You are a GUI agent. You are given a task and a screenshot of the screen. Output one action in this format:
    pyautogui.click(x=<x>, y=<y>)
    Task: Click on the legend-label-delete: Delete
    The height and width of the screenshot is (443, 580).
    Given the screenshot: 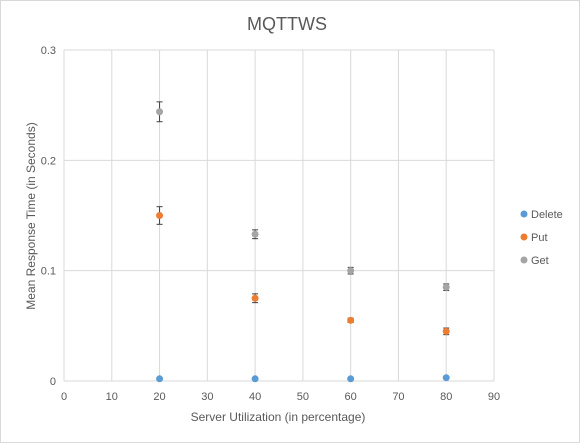 What is the action you would take?
    pyautogui.click(x=547, y=215)
    